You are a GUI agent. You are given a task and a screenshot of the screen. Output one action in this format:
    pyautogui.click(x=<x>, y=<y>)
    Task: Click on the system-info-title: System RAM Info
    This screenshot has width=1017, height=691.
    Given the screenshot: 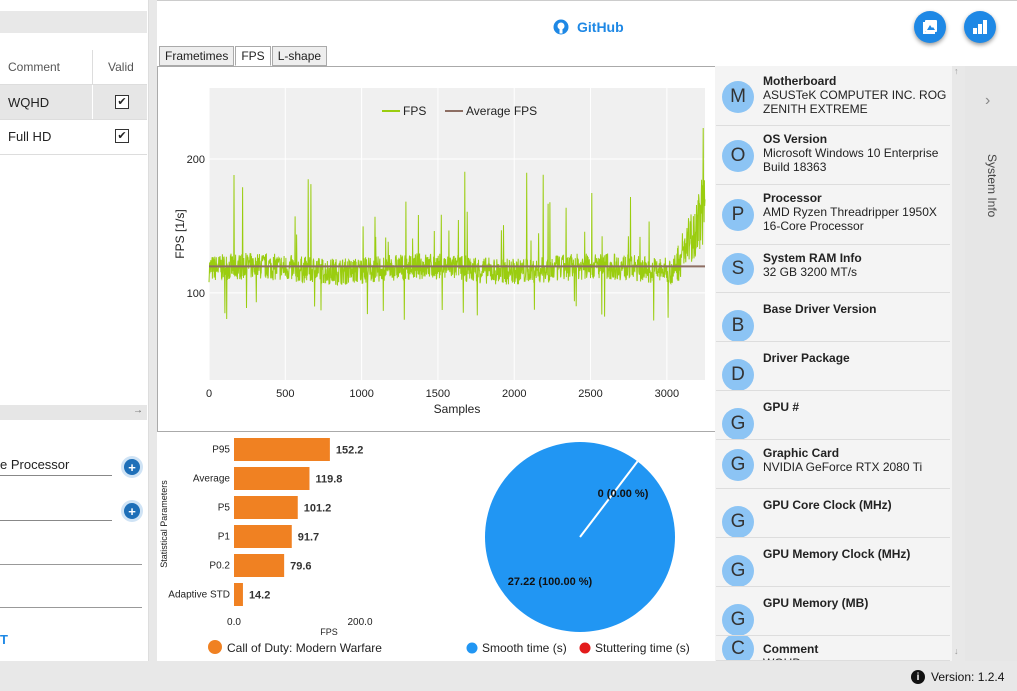 What is the action you would take?
    pyautogui.click(x=812, y=258)
    